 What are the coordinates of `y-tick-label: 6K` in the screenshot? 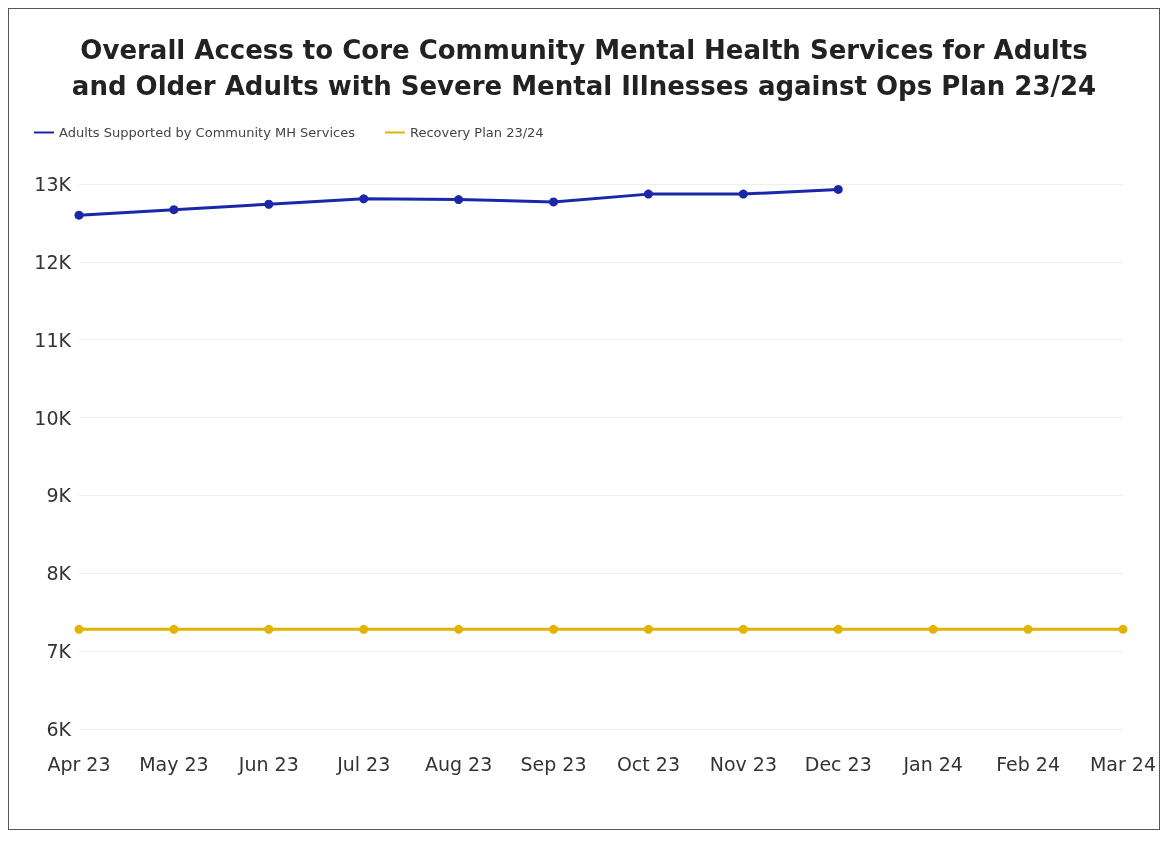 It's located at (59, 729).